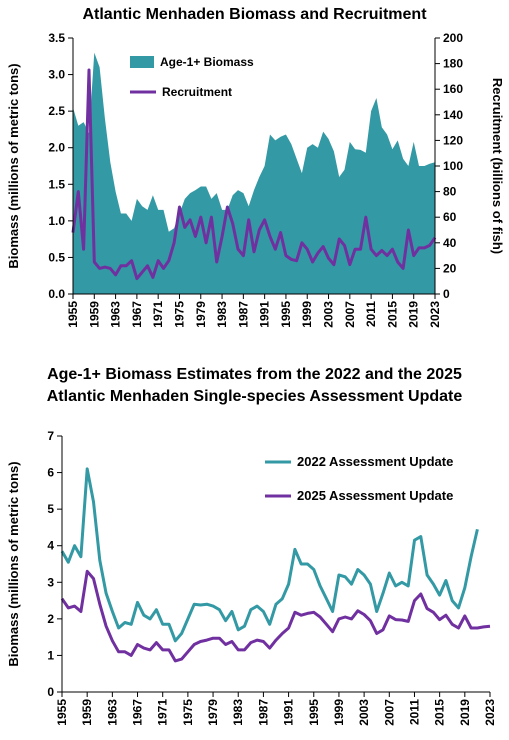 Image resolution: width=509 pixels, height=740 pixels. Describe the element at coordinates (197, 92) in the screenshot. I see `legend-label: Recruitment` at that location.